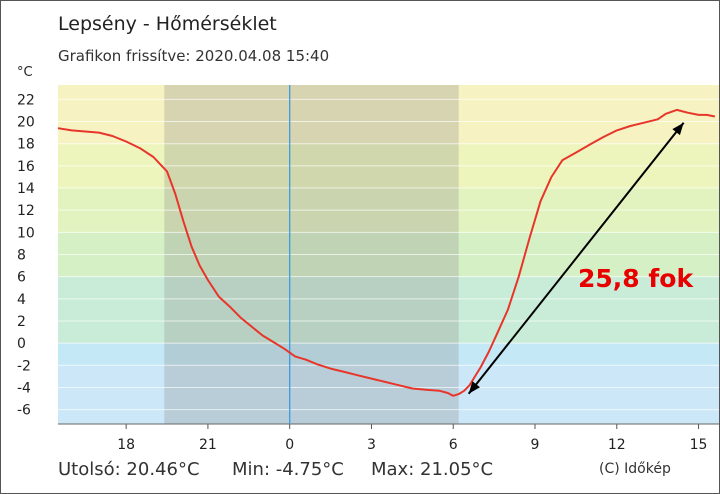 The width and height of the screenshot is (720, 494). Describe the element at coordinates (289, 445) in the screenshot. I see `x-tick-label: 0` at that location.